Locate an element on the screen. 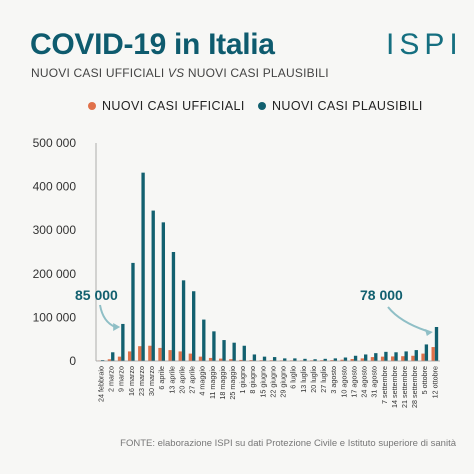 Image resolution: width=474 pixels, height=474 pixels. chart-annotations: 85 000 78 000 is located at coordinates (254, 311).